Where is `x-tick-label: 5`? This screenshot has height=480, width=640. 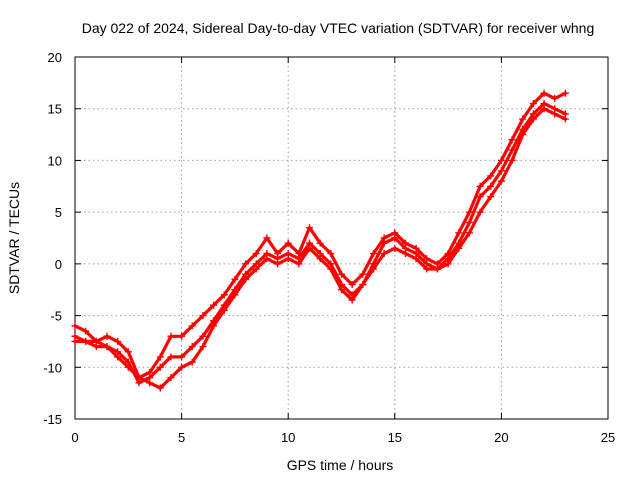
x-tick-label: 5 is located at coordinates (181, 437).